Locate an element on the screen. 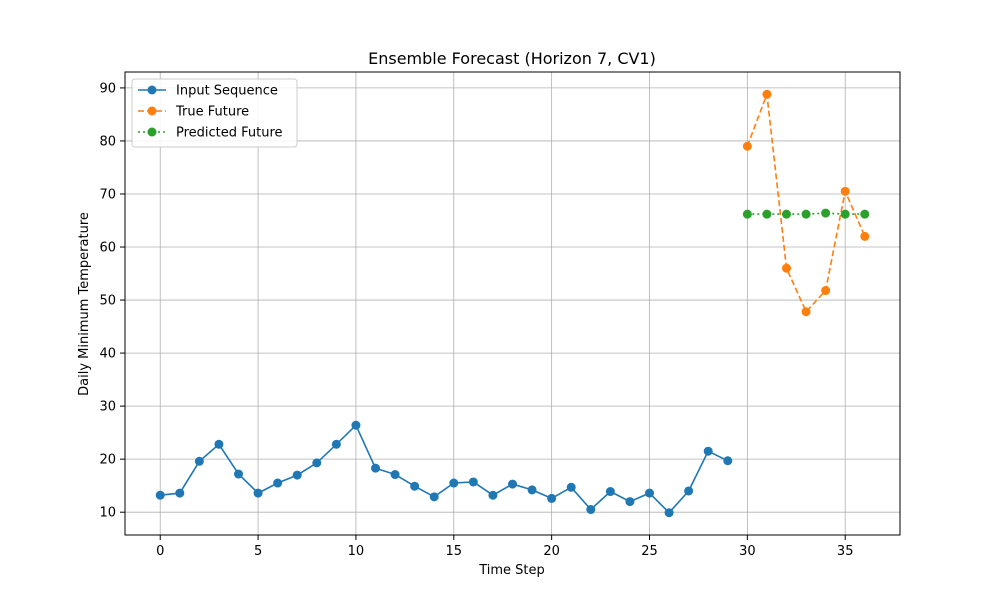  x-tick-label: 25 is located at coordinates (649, 551).